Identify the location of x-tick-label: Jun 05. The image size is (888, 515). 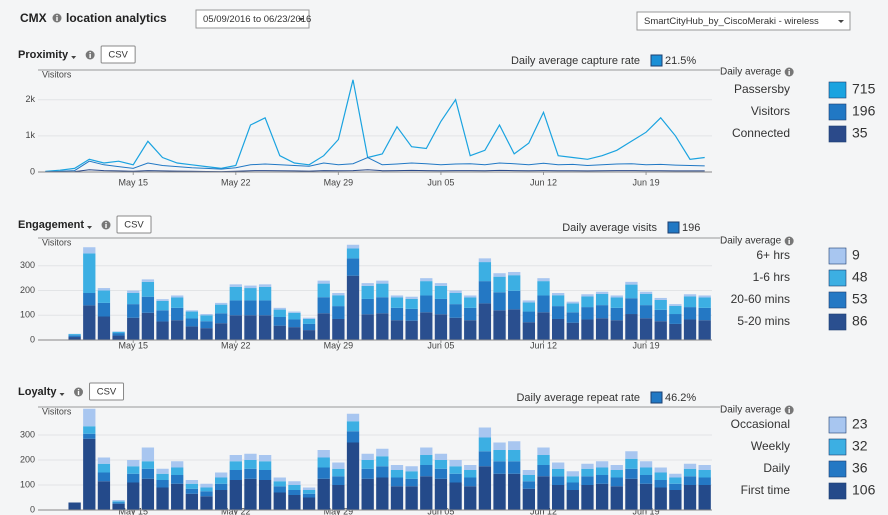
(440, 345).